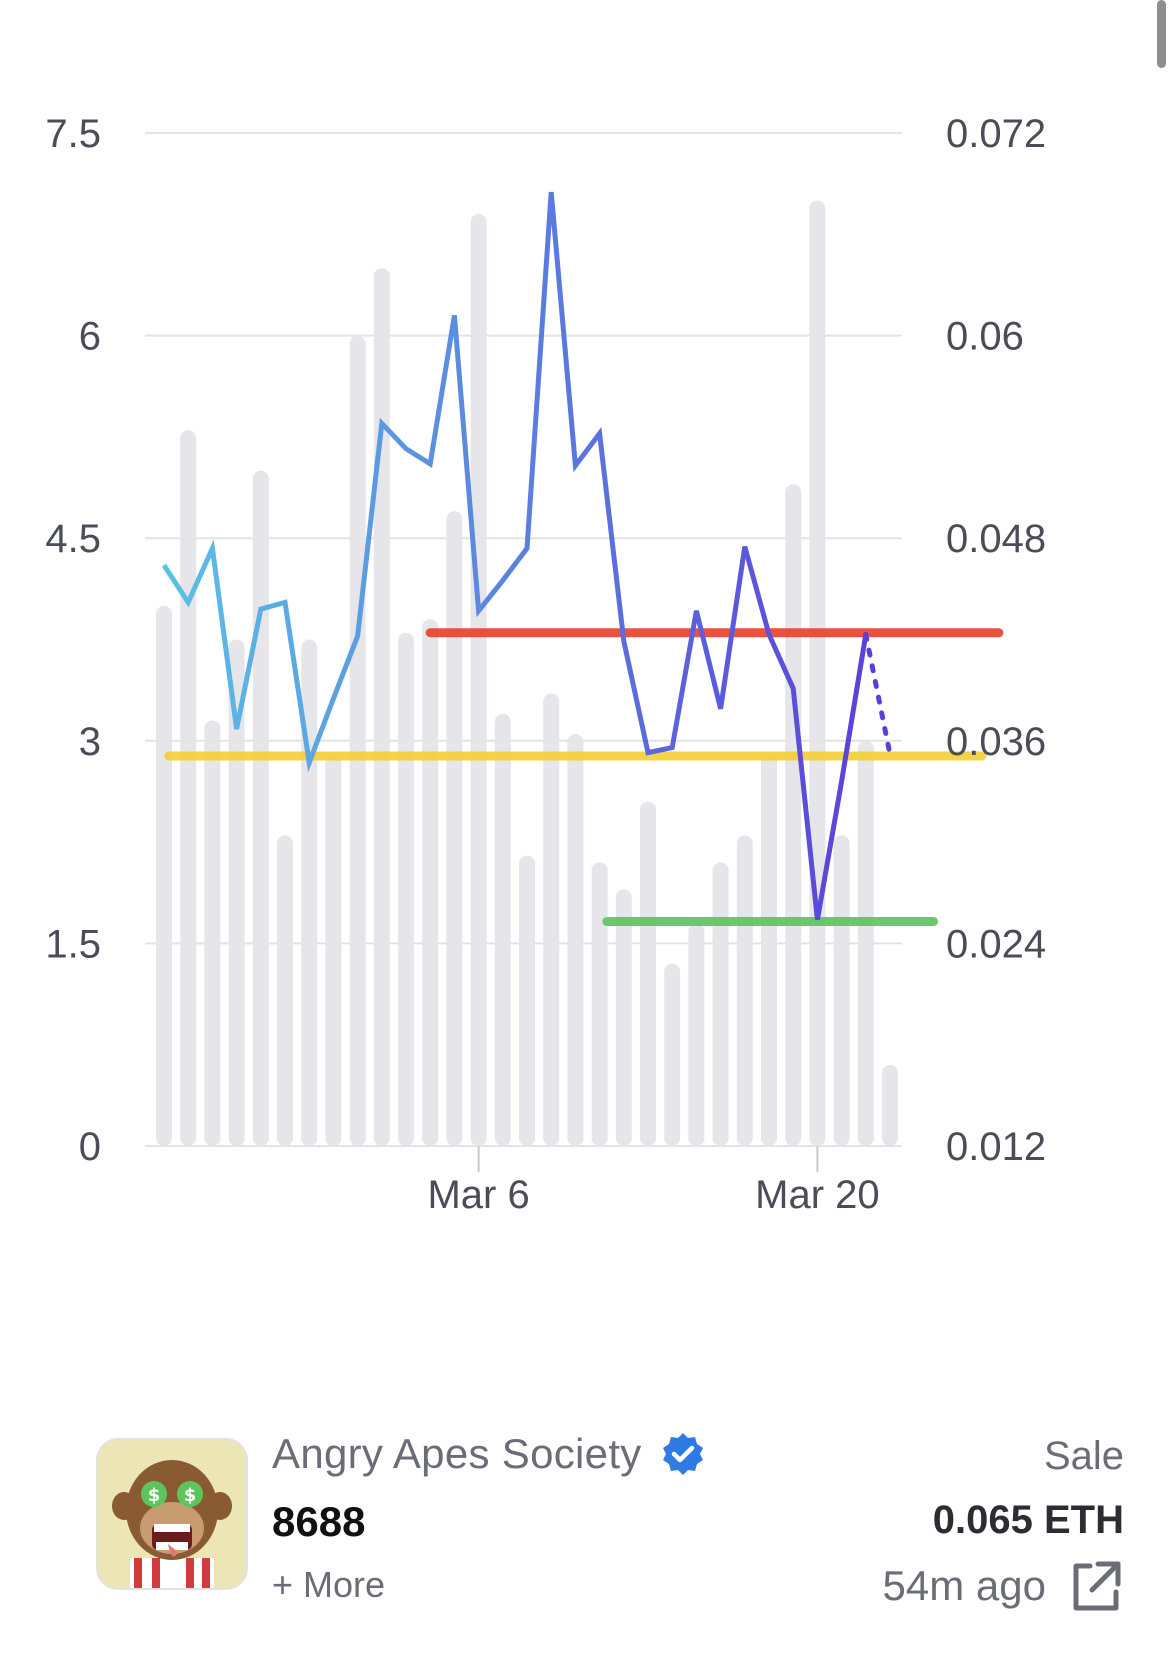 The height and width of the screenshot is (1659, 1170). I want to click on verified-badge-icon, so click(682, 1454).